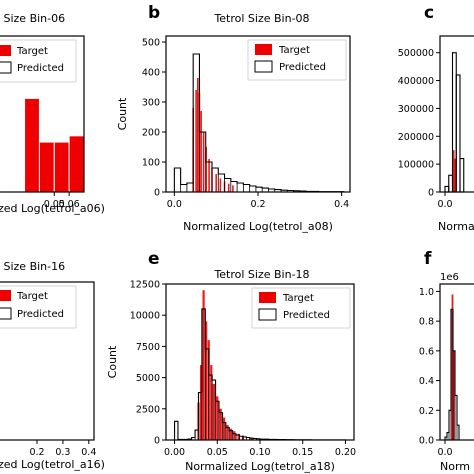 This screenshot has width=474, height=474. Describe the element at coordinates (151, 163) in the screenshot. I see `panel-b-y-tick-label: 100` at that location.